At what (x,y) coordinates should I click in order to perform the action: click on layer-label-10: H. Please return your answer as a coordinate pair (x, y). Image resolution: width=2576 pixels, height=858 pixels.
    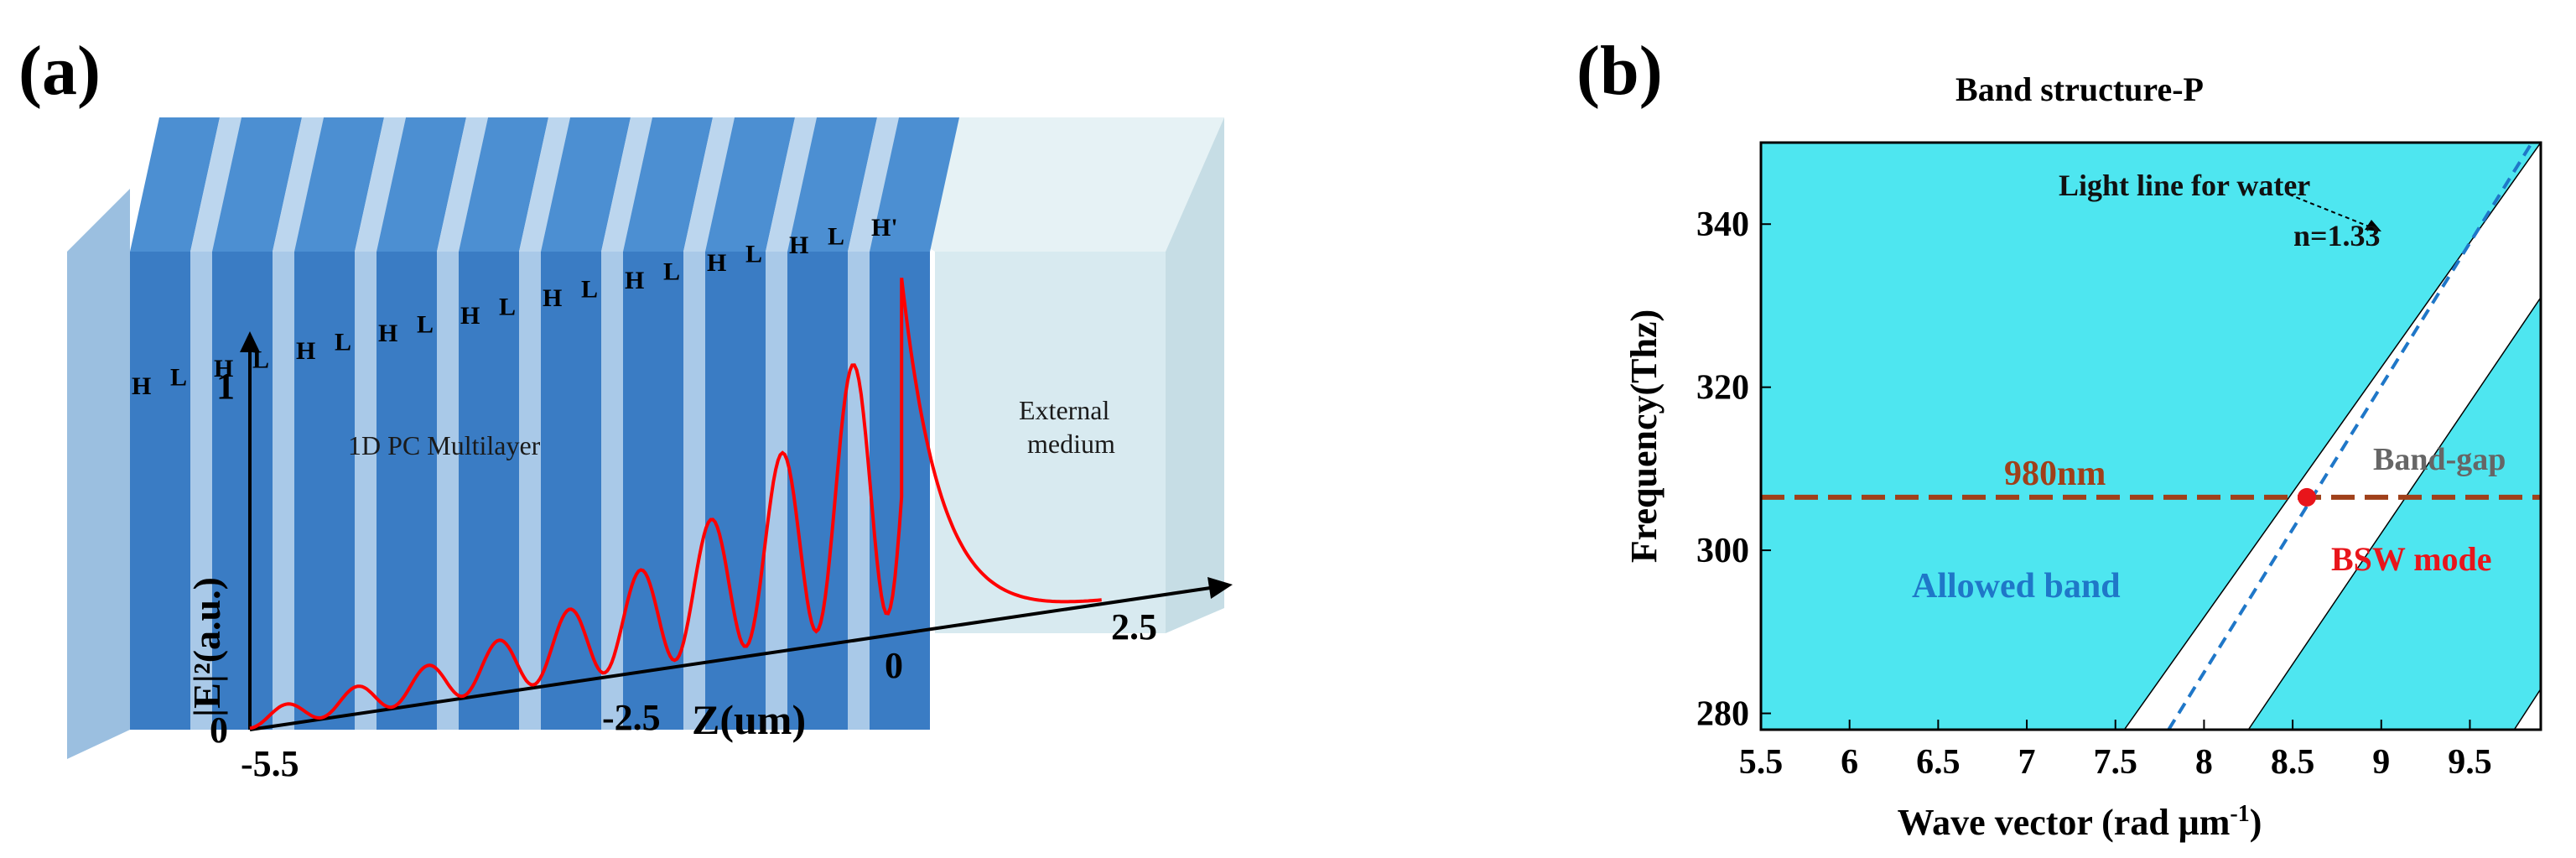
    Looking at the image, I should click on (552, 298).